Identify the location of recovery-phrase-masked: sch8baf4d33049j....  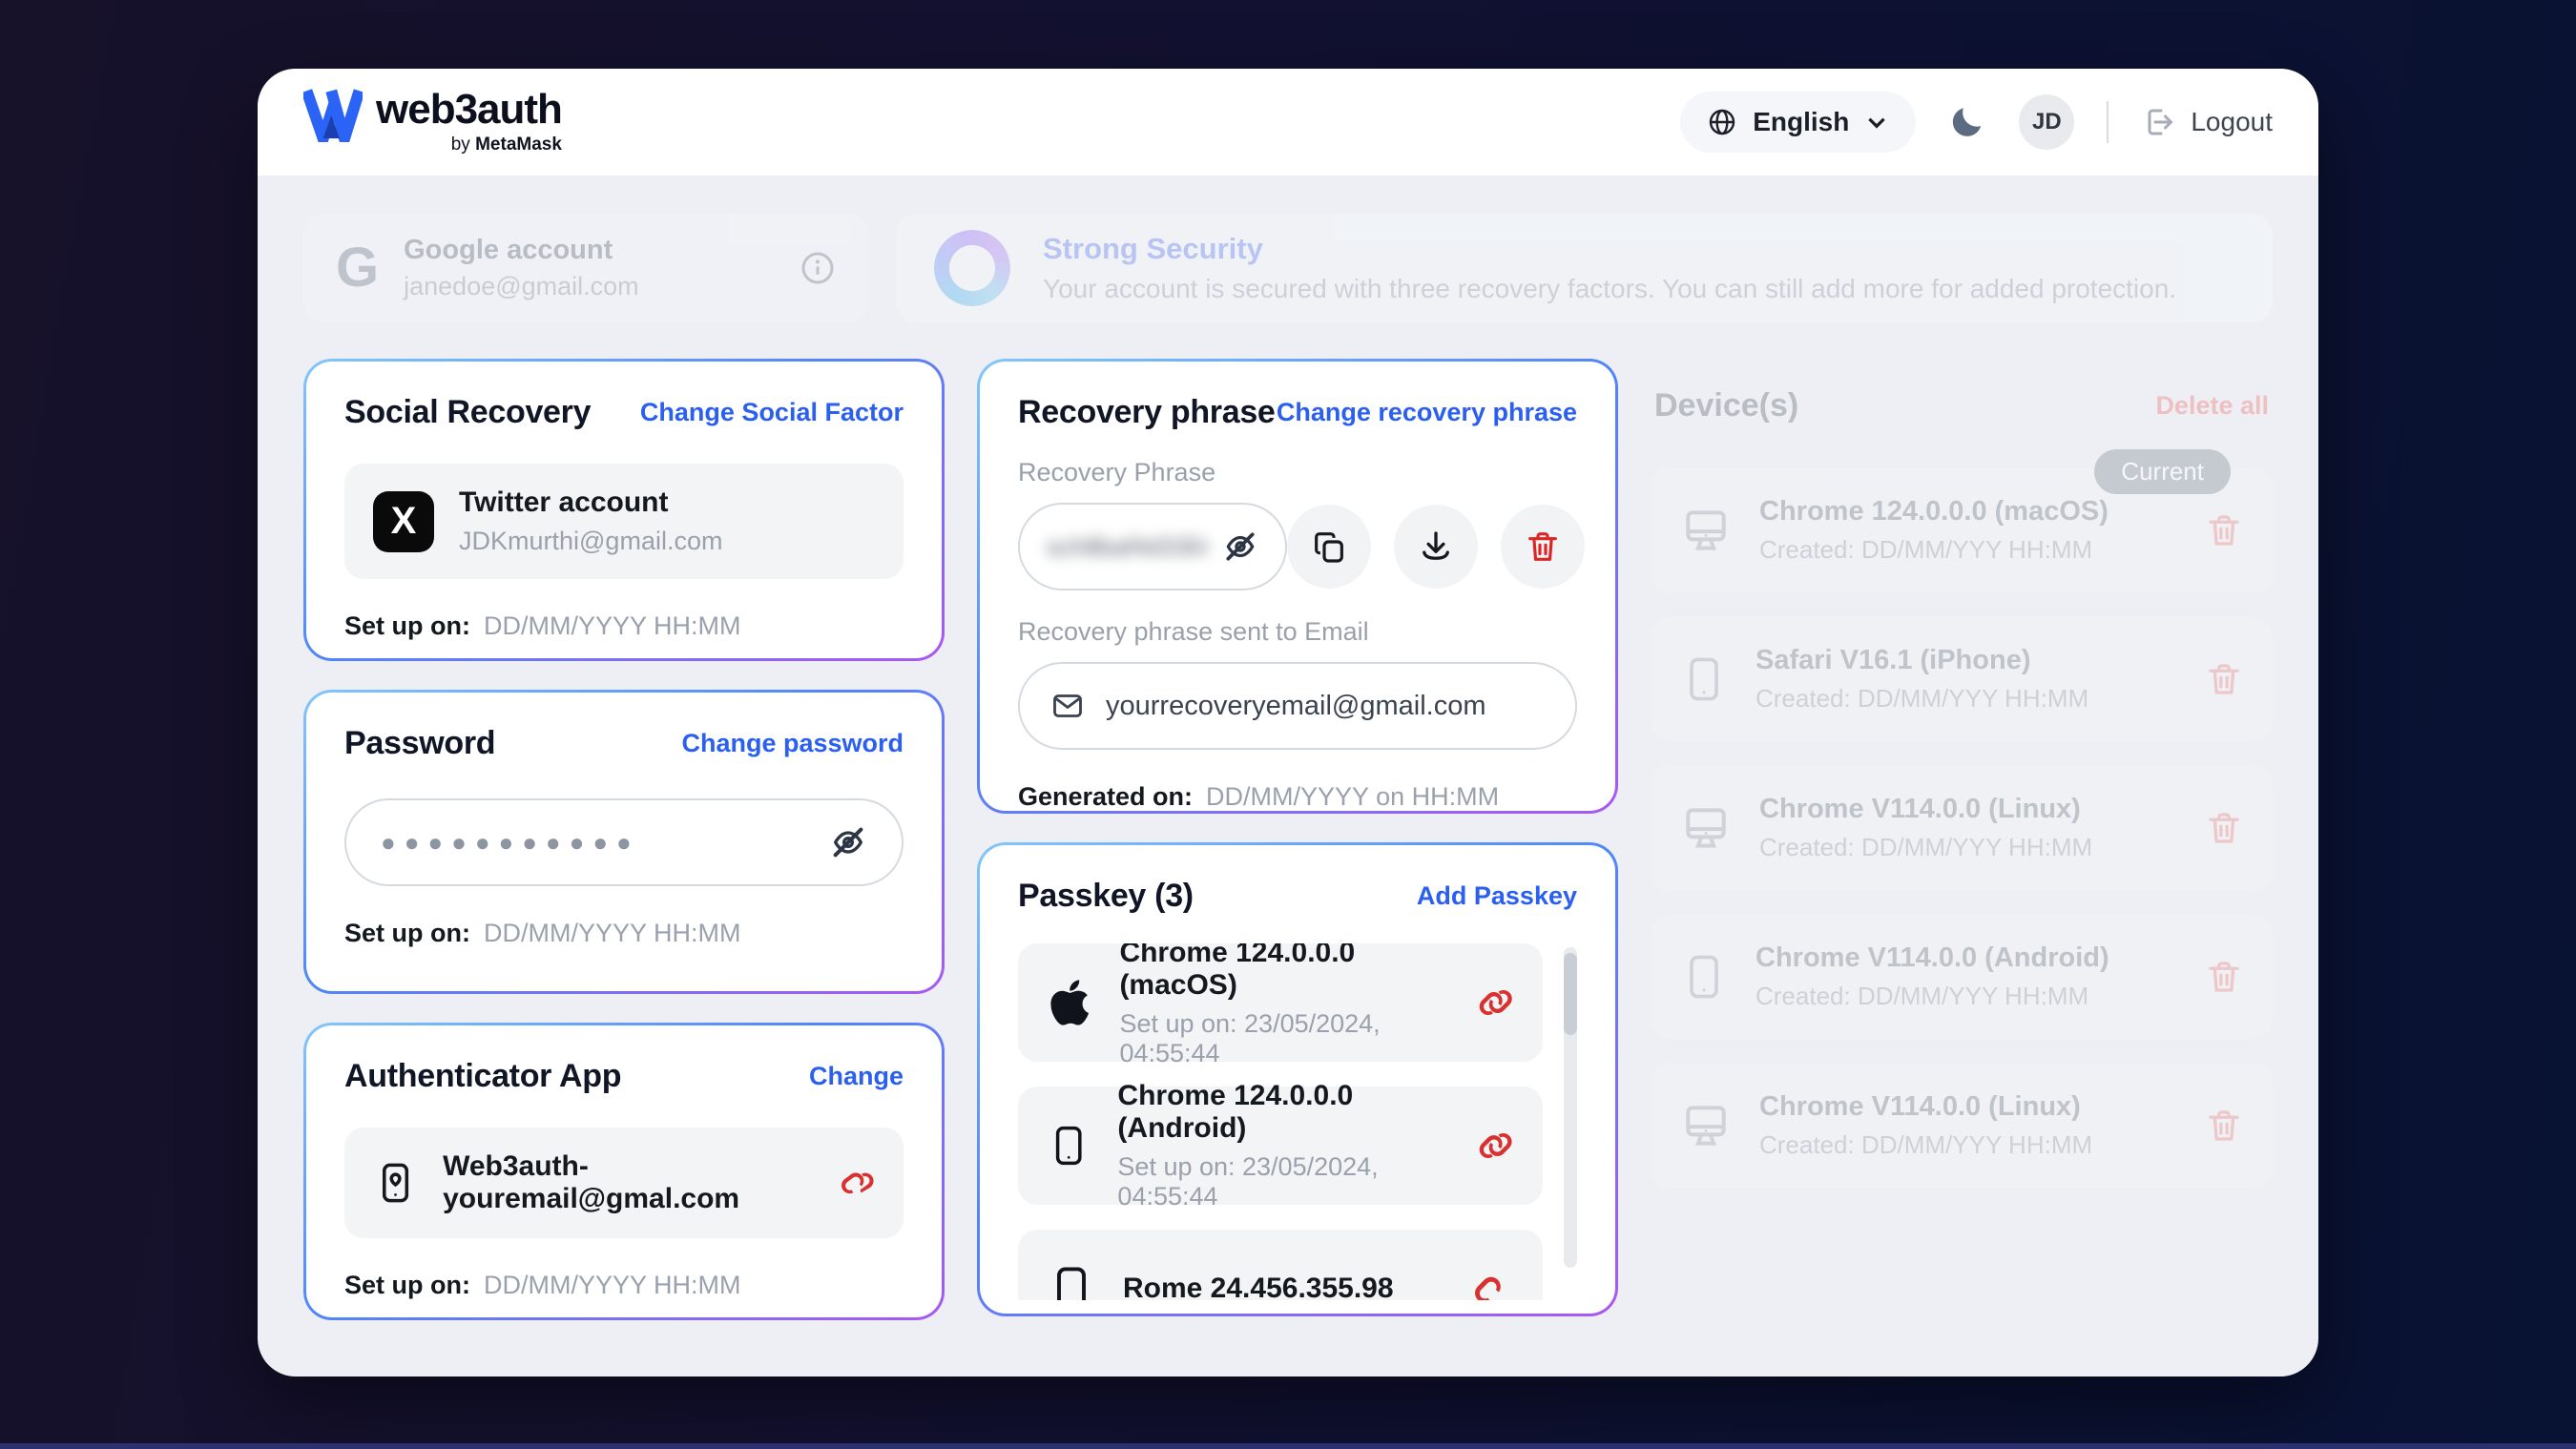
(1128, 546).